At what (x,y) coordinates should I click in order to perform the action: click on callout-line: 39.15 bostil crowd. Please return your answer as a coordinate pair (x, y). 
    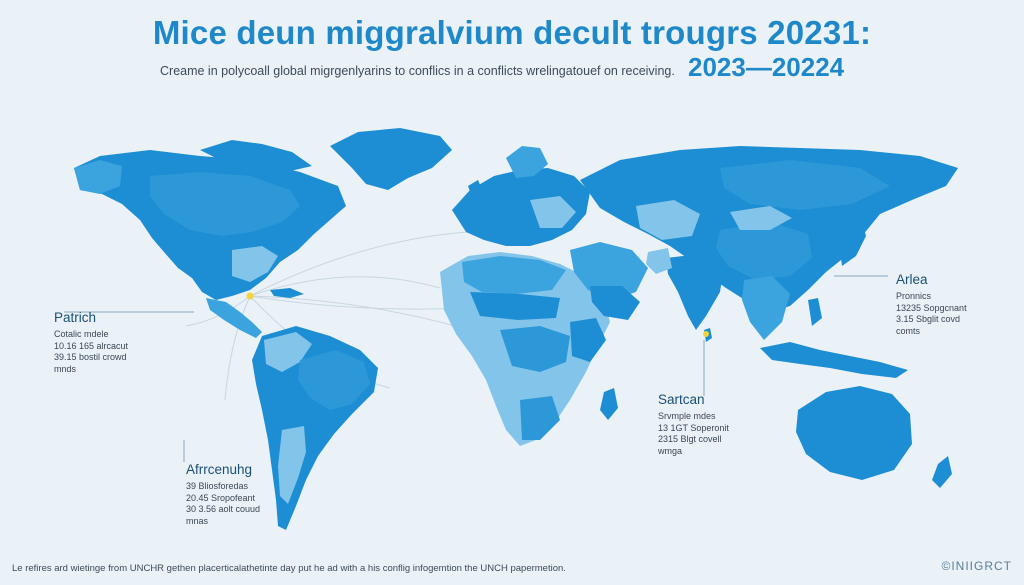
    Looking at the image, I should click on (90, 357).